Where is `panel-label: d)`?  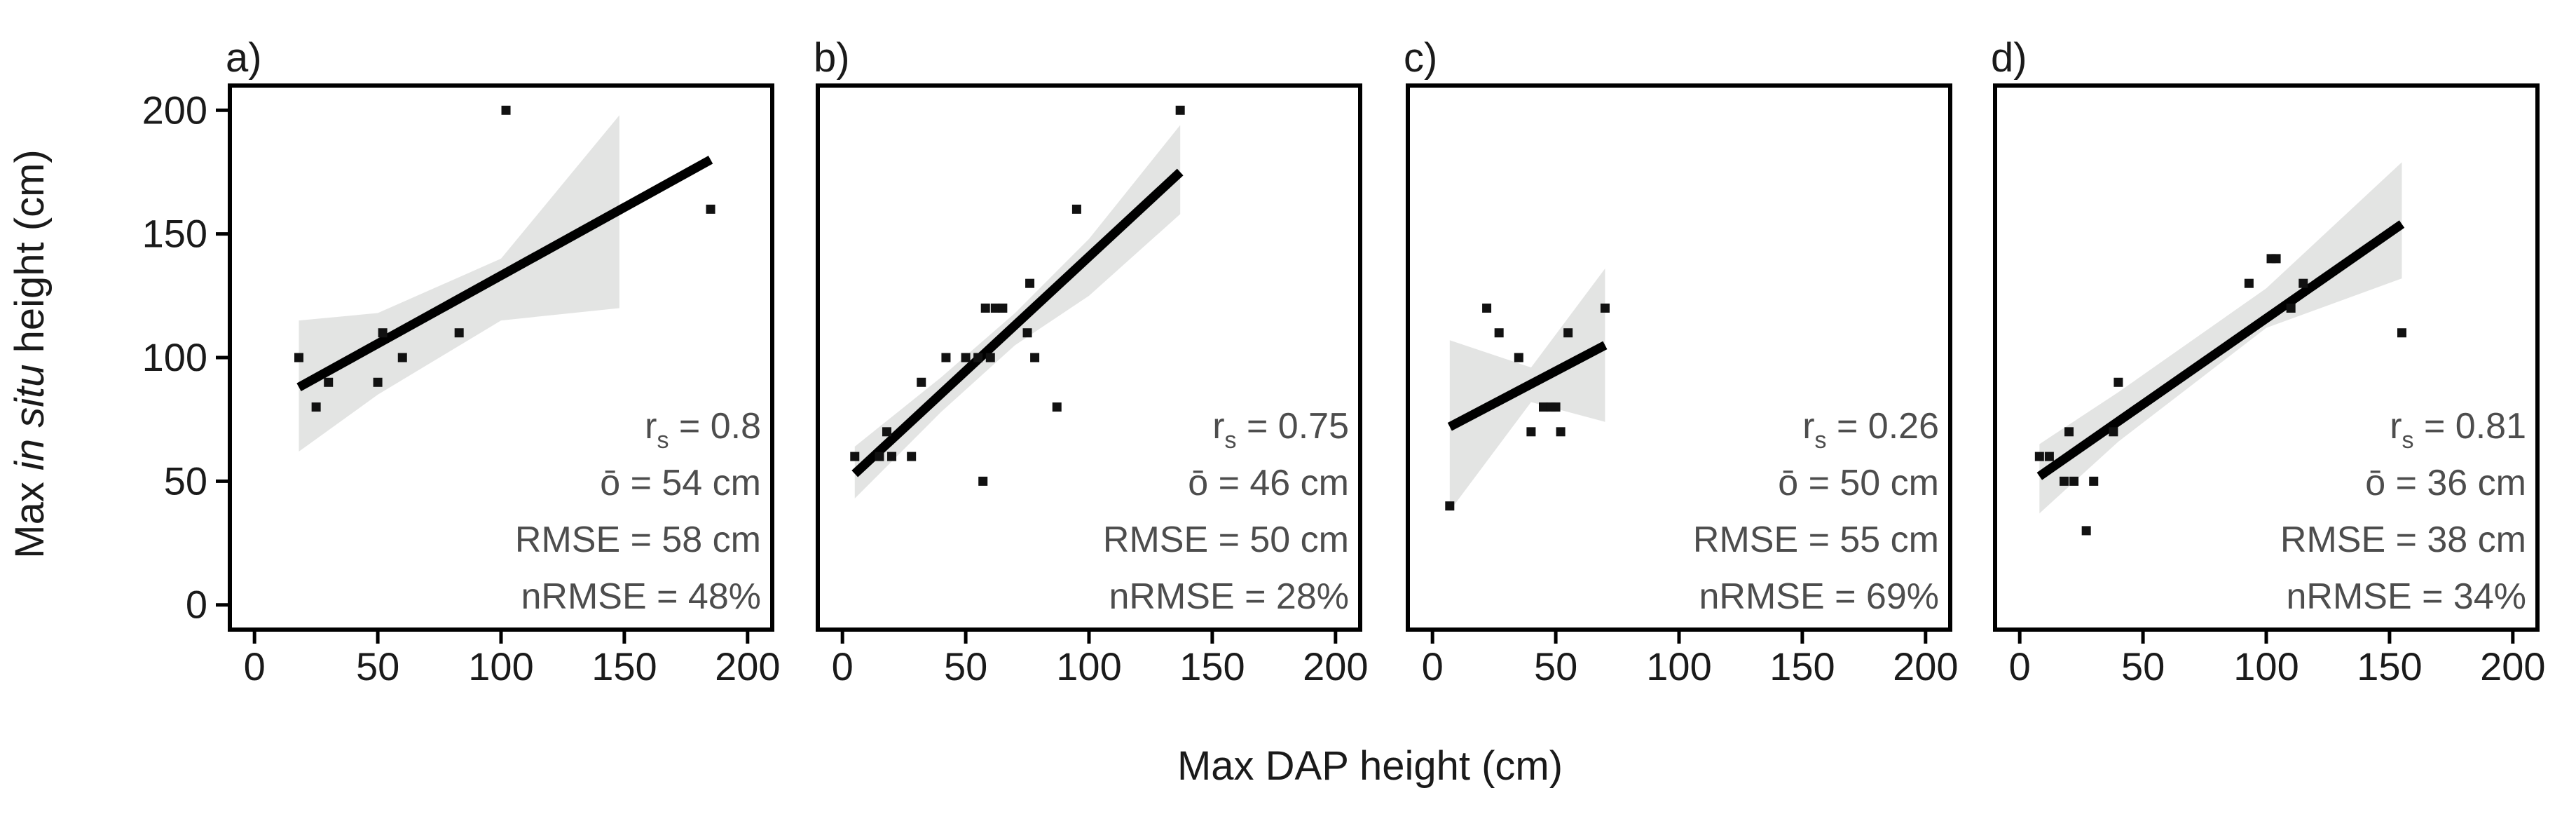
panel-label: d) is located at coordinates (2009, 58).